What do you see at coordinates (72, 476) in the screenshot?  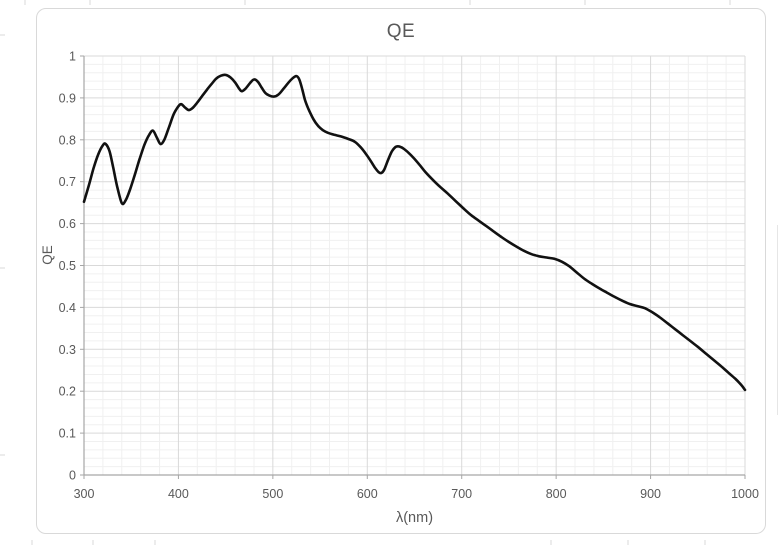 I see `y-tick-label: 0` at bounding box center [72, 476].